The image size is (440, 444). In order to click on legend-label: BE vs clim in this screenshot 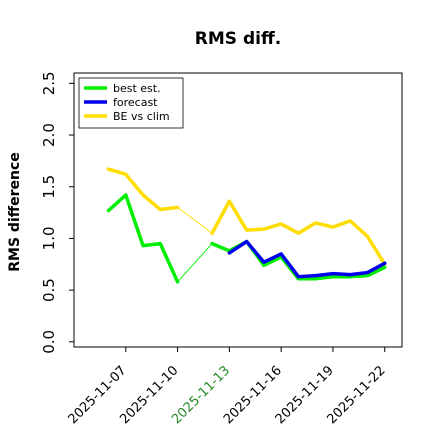, I will do `click(141, 116)`.